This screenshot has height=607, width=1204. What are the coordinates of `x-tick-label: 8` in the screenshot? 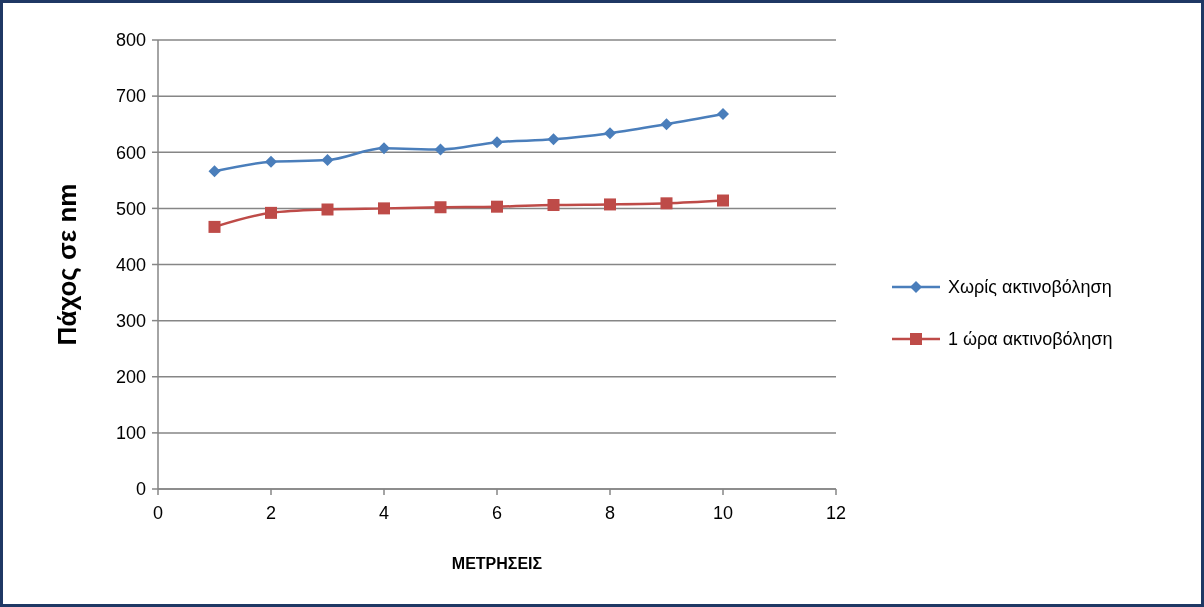 It's located at (610, 513).